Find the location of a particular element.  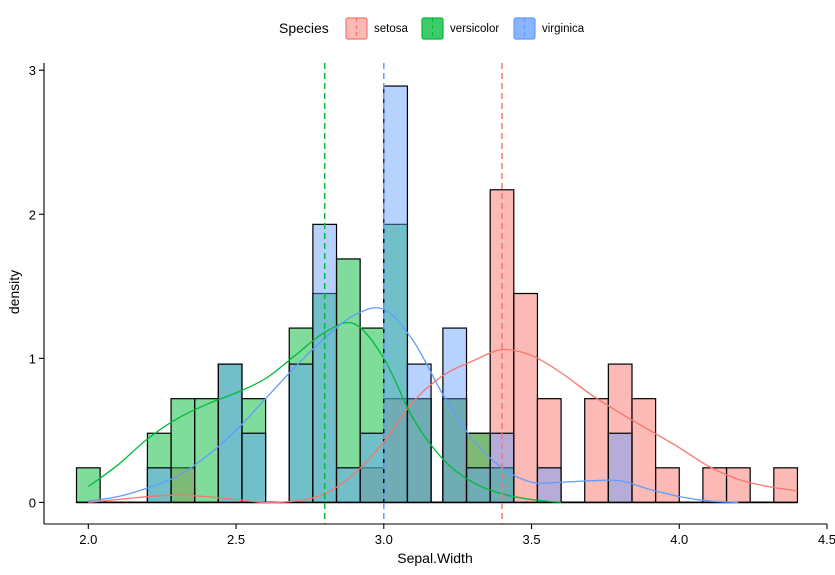

x-tick-label-1: 2.5 is located at coordinates (236, 539).